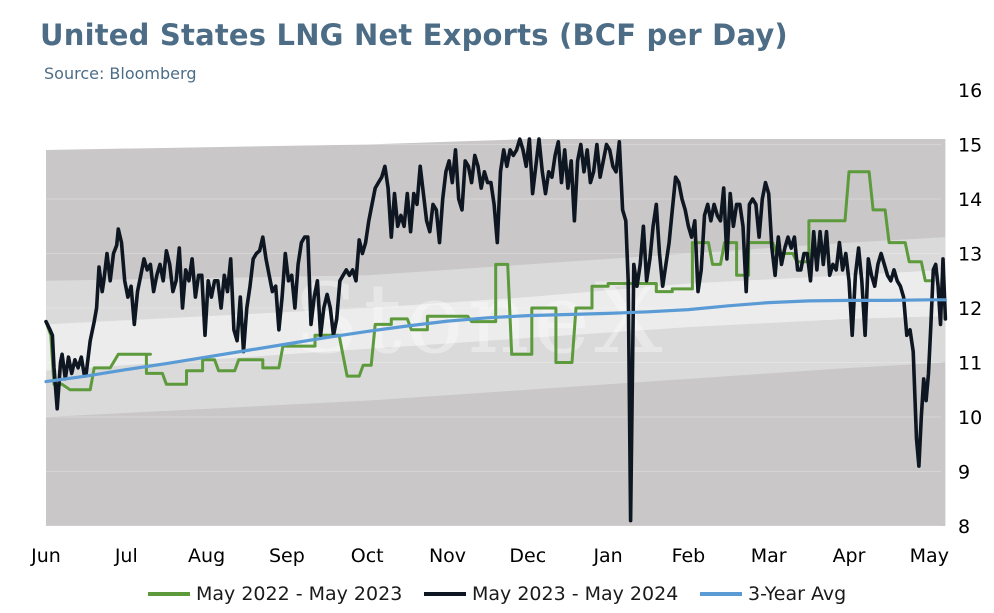 This screenshot has height=613, width=994. Describe the element at coordinates (970, 146) in the screenshot. I see `y-tick-label: 15` at that location.